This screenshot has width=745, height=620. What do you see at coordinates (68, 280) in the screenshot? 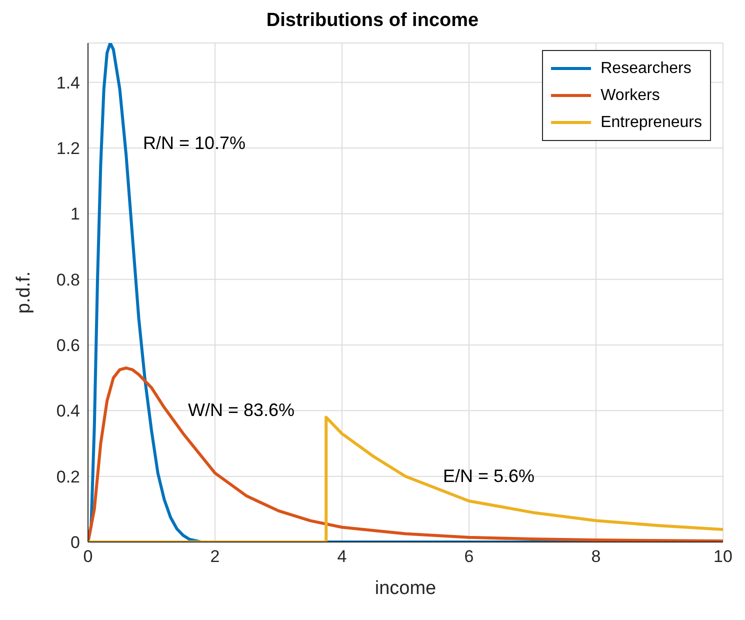
I see `y-tick-label: 0.8` at bounding box center [68, 280].